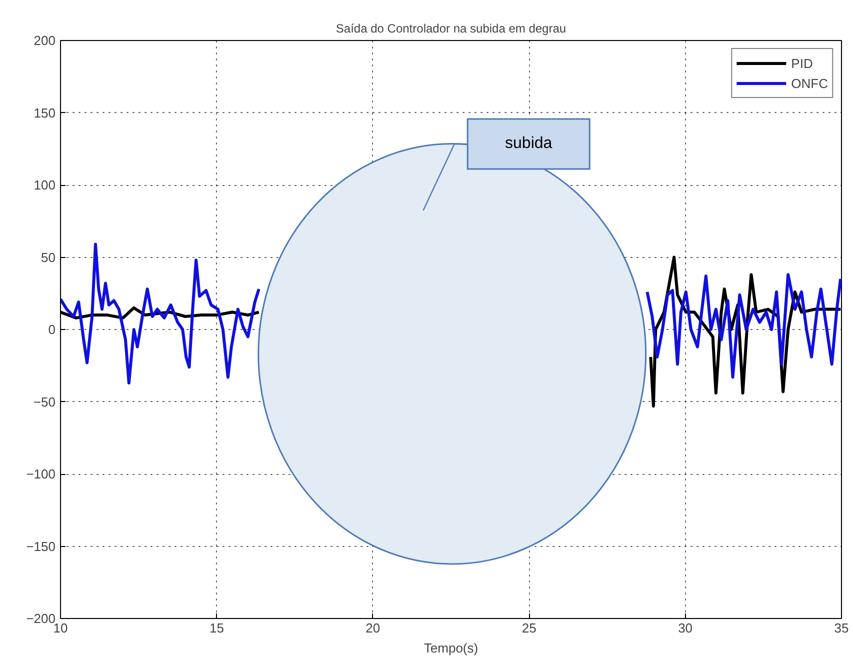 Image resolution: width=853 pixels, height=668 pixels. What do you see at coordinates (802, 63) in the screenshot?
I see `legend-label: PID` at bounding box center [802, 63].